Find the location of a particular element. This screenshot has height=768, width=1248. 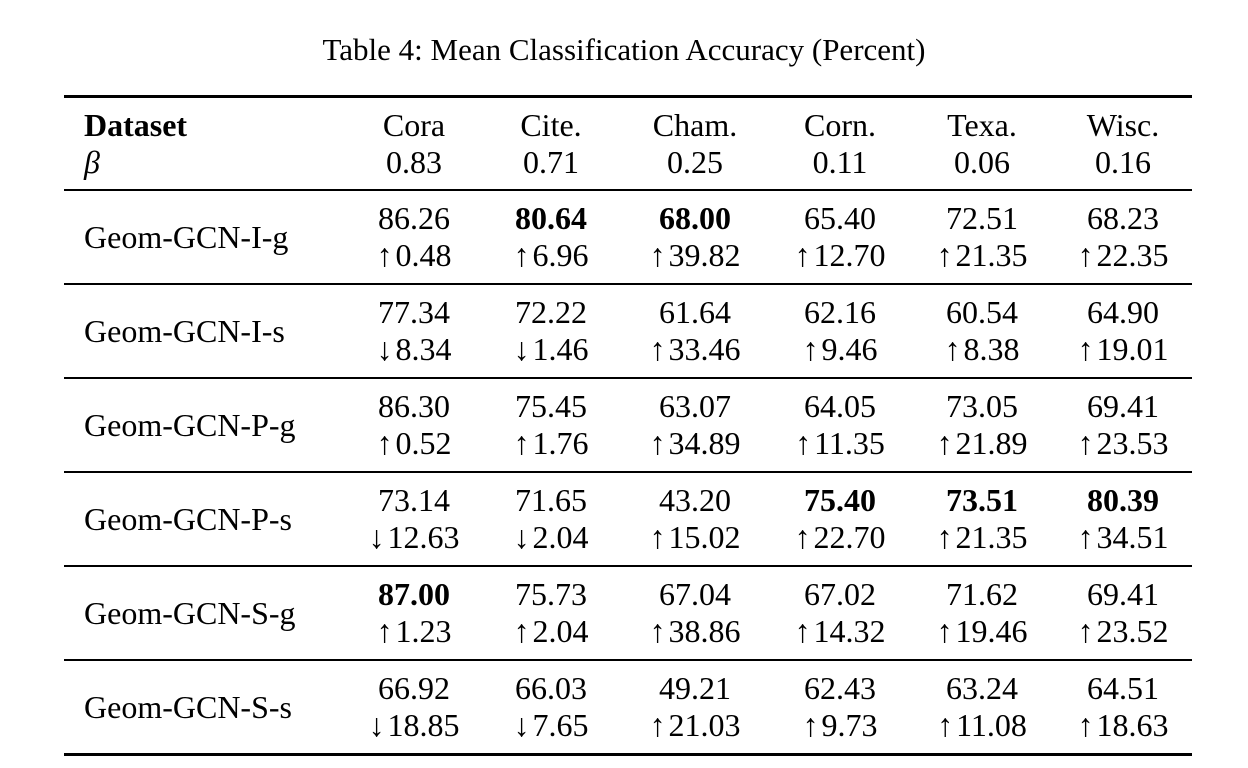

accuracy-cell: 86.26 ↑0.48 is located at coordinates (414, 237).